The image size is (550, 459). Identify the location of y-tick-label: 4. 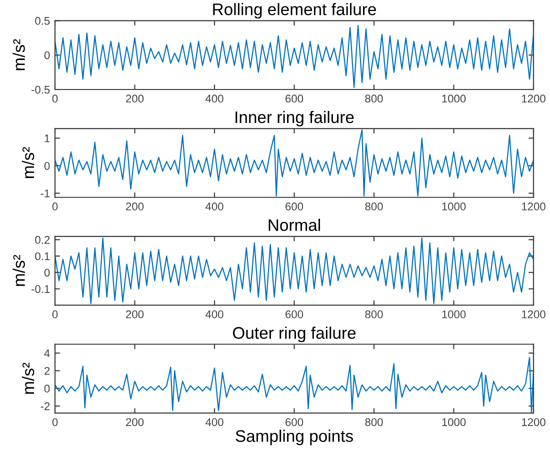
(47, 353).